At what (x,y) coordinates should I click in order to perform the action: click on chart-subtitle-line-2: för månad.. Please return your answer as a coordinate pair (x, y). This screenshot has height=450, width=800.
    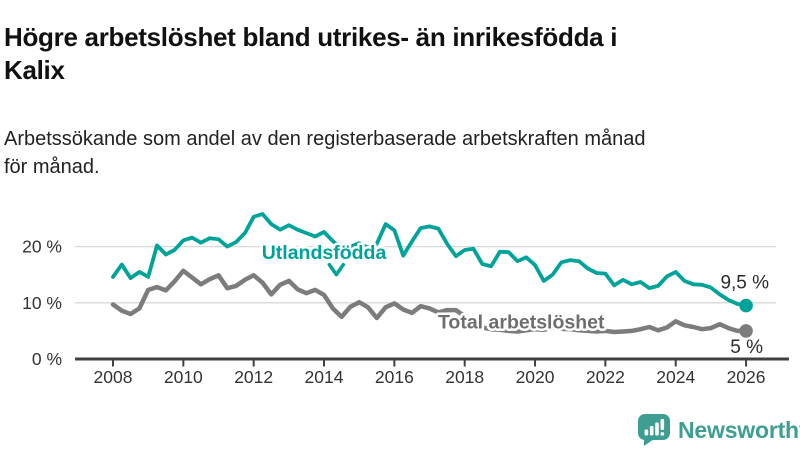
    Looking at the image, I should click on (52, 166).